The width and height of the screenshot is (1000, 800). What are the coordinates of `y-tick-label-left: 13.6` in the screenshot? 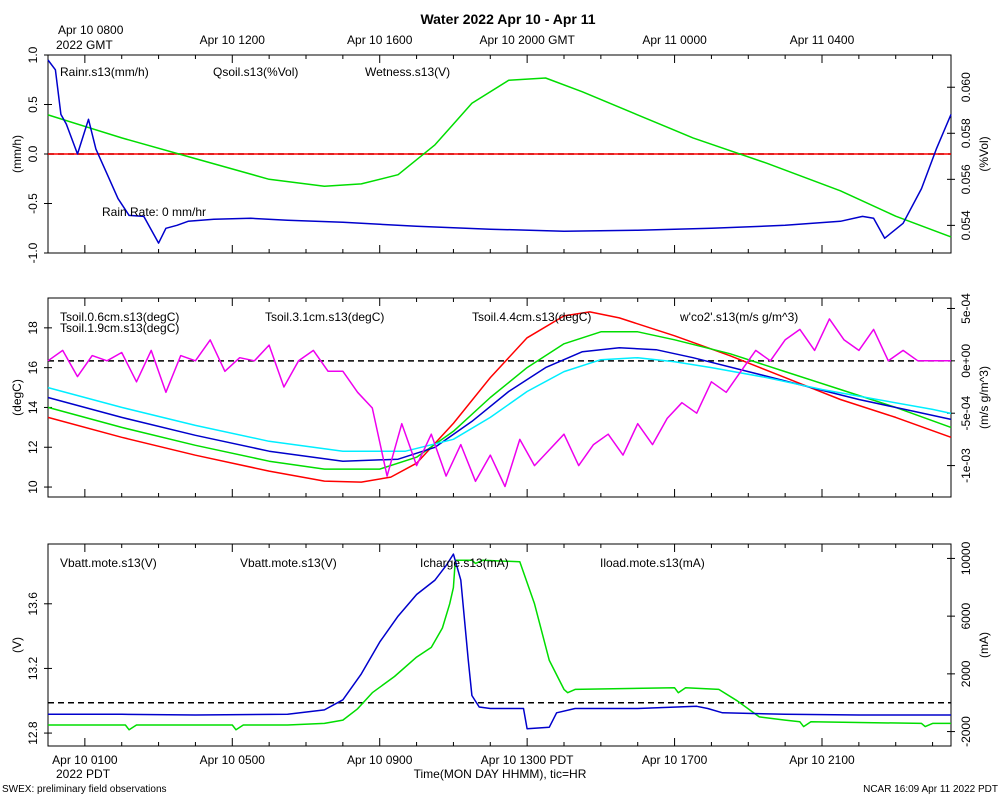 It's located at (33, 604).